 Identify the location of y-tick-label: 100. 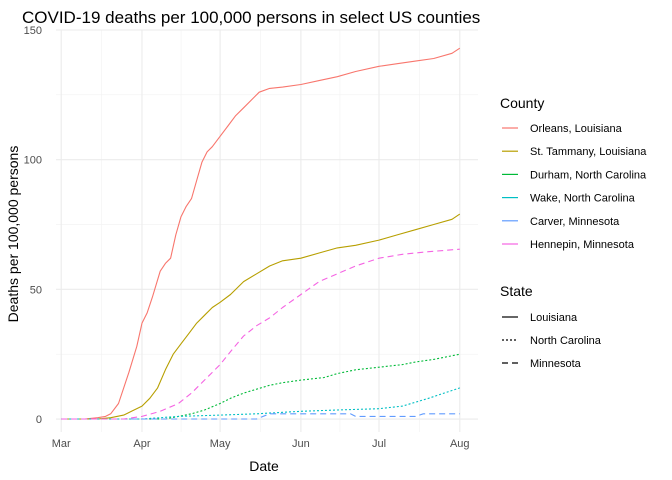
(33, 161).